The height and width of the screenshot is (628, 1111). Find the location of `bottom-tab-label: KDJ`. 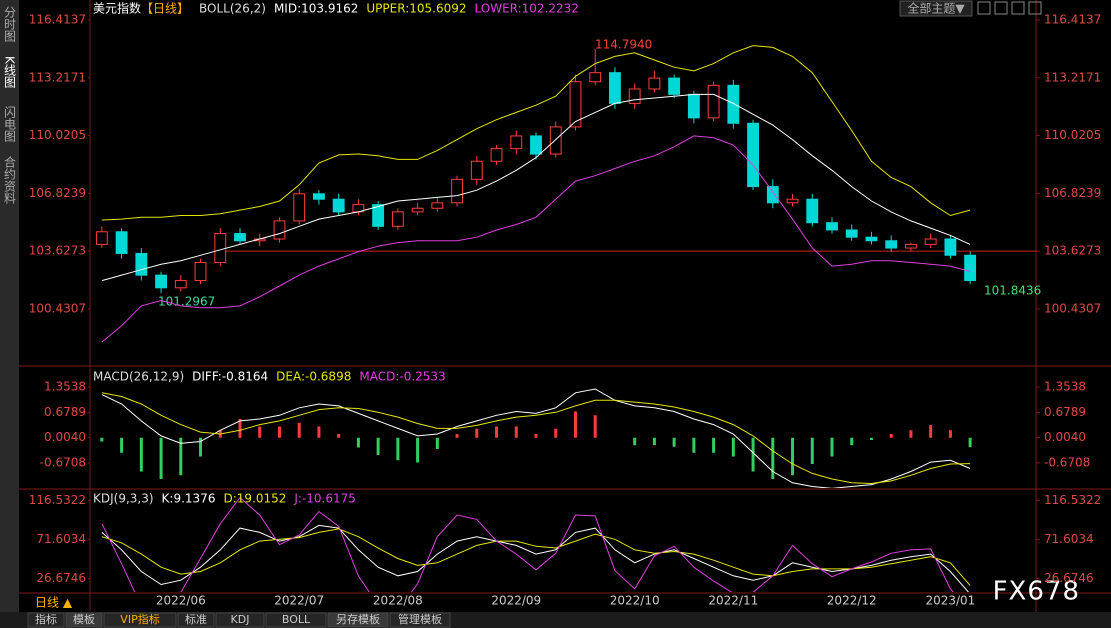

bottom-tab-label: KDJ is located at coordinates (240, 619).